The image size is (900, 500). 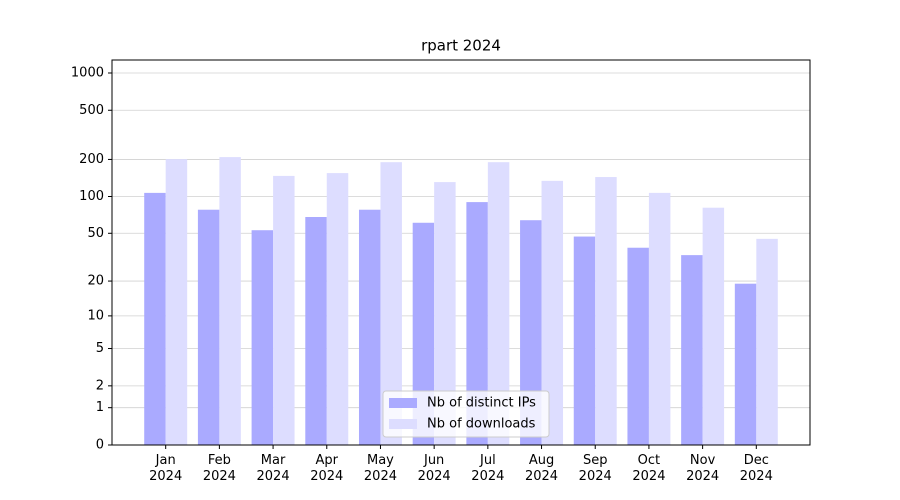 I want to click on y-tick-label: 50, so click(x=95, y=233).